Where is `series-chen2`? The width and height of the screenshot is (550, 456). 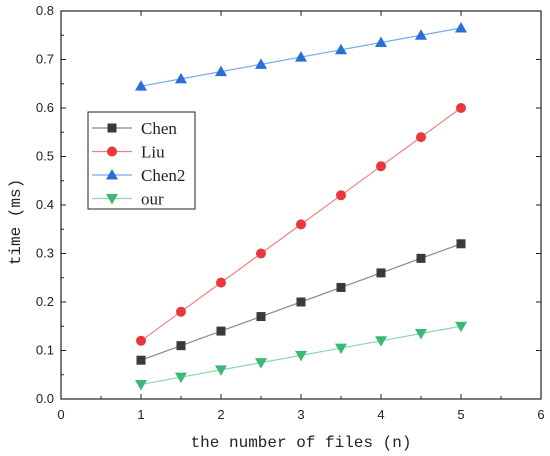 series-chen2 is located at coordinates (301, 56).